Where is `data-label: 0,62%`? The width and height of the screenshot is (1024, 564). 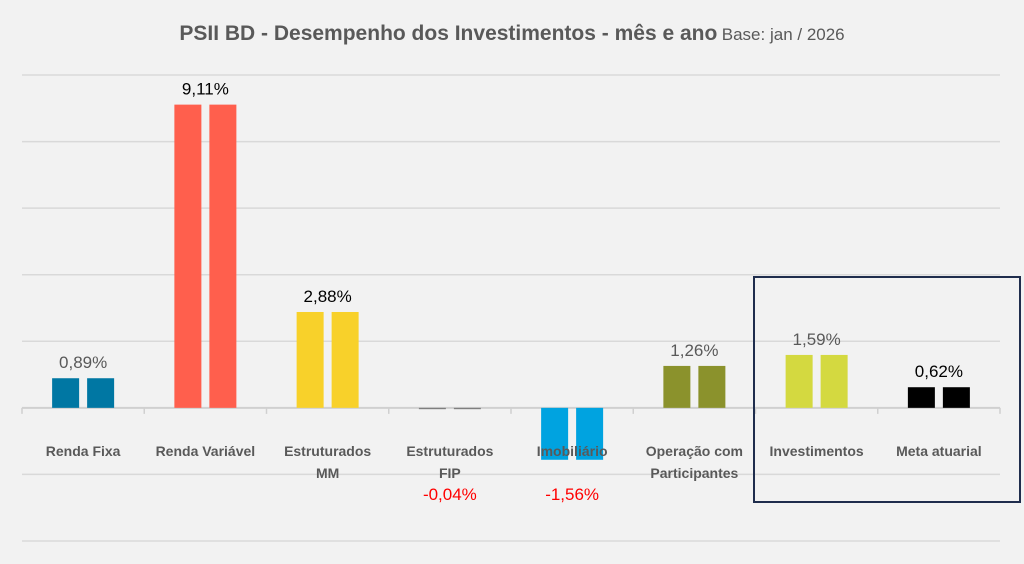 data-label: 0,62% is located at coordinates (939, 371).